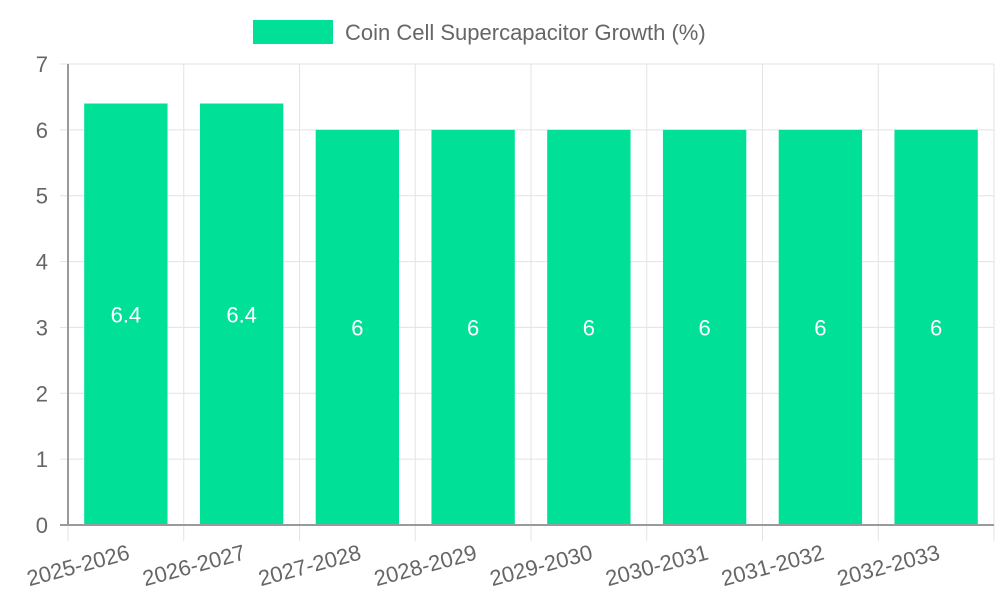  I want to click on y-tick-label: 7, so click(42, 64).